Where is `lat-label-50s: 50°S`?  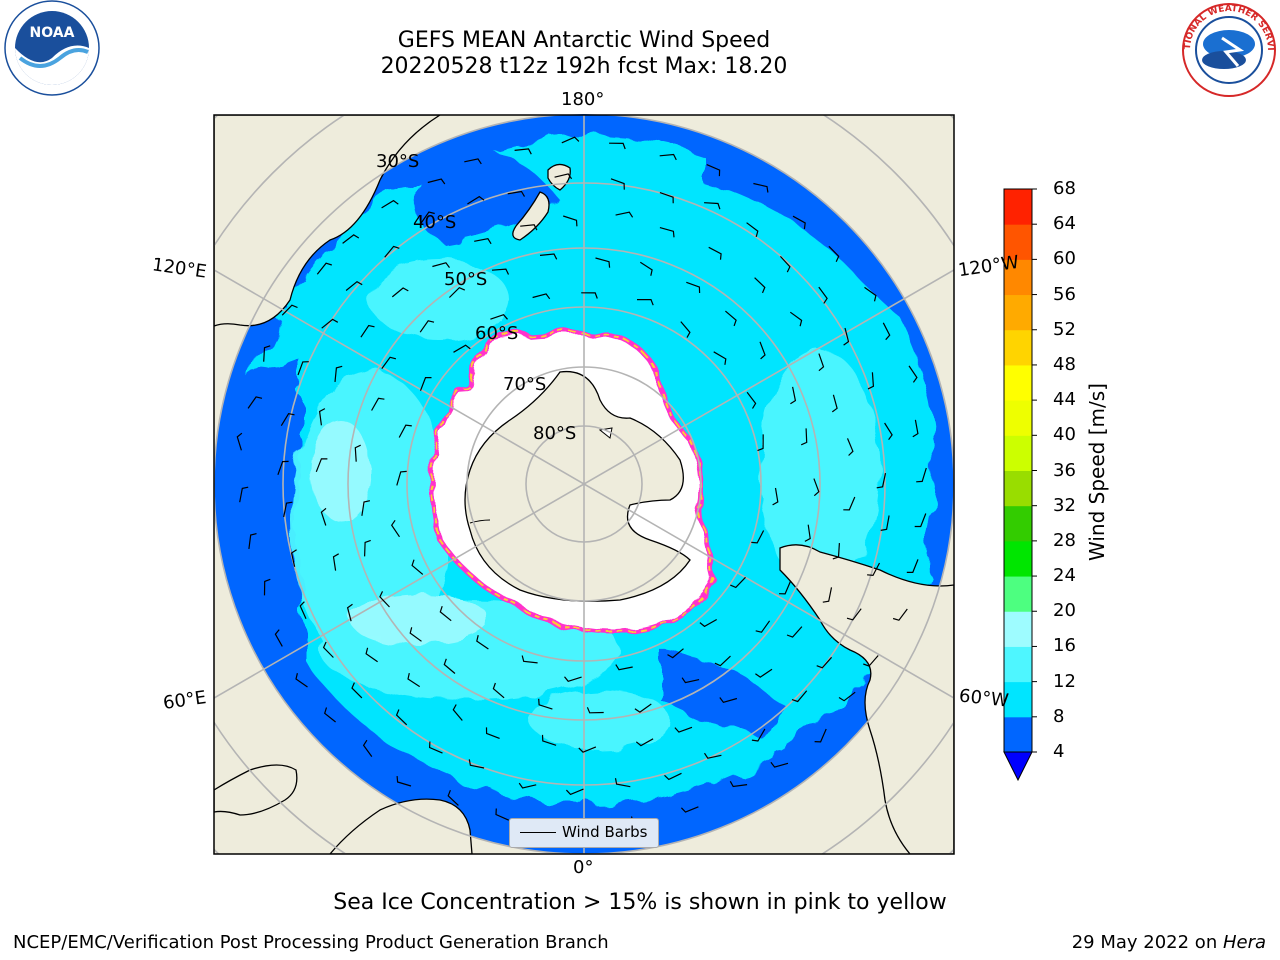
lat-label-50s: 50°S is located at coordinates (466, 279).